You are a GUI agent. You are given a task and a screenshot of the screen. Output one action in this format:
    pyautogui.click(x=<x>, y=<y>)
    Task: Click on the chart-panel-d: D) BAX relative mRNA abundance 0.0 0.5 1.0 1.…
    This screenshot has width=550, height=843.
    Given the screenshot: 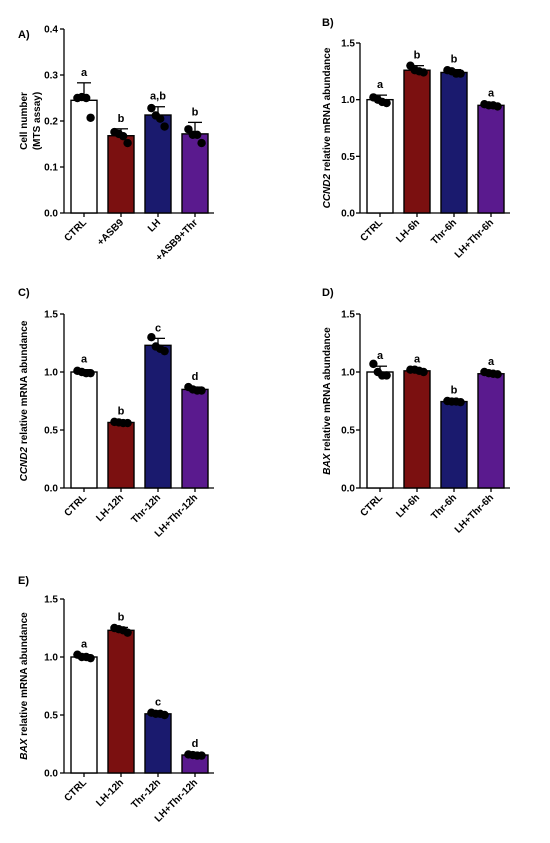 What is the action you would take?
    pyautogui.click(x=416, y=411)
    